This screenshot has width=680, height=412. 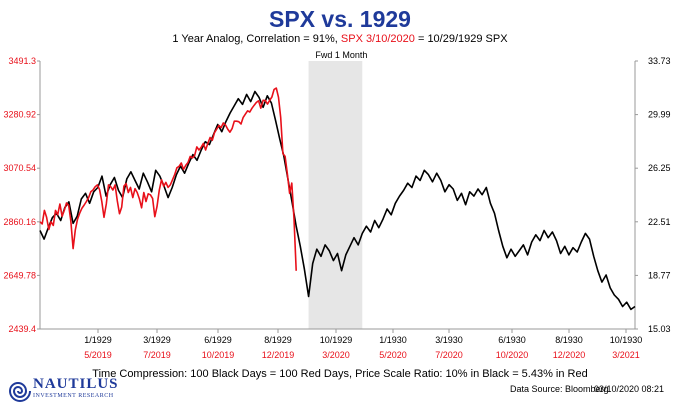 I want to click on x-tick-label-black: 3/1929, so click(x=157, y=340).